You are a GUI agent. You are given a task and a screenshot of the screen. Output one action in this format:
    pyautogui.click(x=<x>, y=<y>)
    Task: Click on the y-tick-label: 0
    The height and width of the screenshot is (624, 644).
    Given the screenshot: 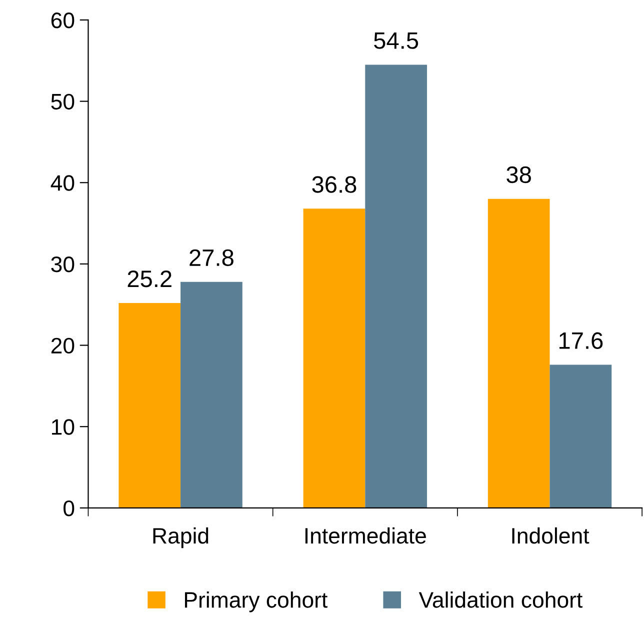 What is the action you would take?
    pyautogui.click(x=69, y=508)
    